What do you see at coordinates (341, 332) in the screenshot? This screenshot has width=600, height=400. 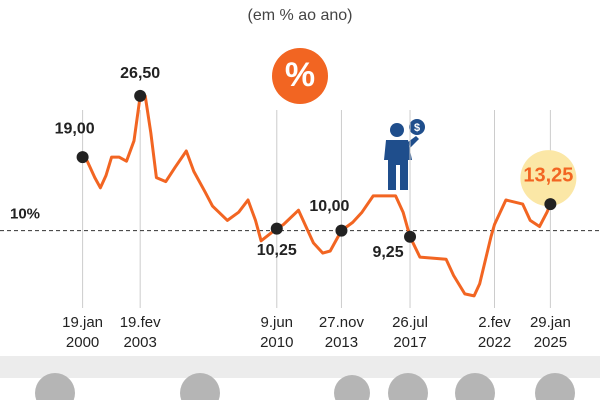 I see `x-tick-label: 27.nov 2013` at bounding box center [341, 332].